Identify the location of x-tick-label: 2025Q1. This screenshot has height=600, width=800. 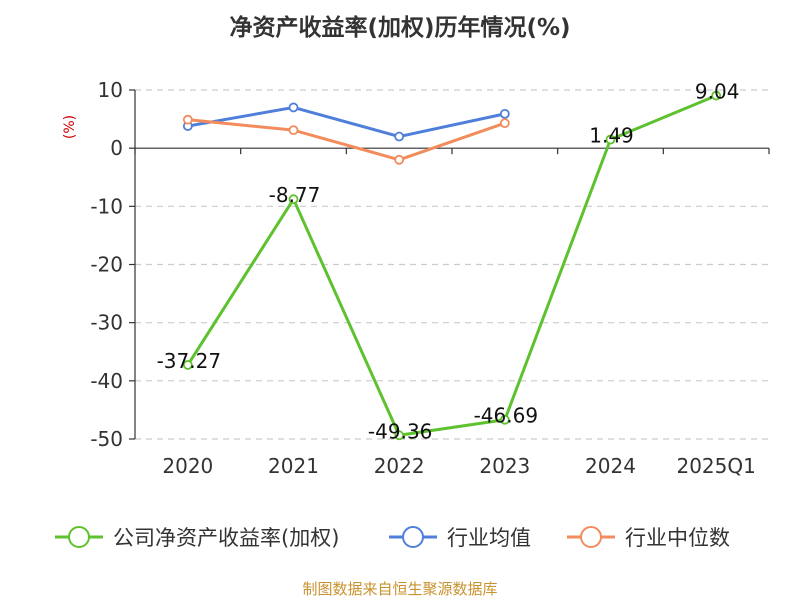
(715, 466).